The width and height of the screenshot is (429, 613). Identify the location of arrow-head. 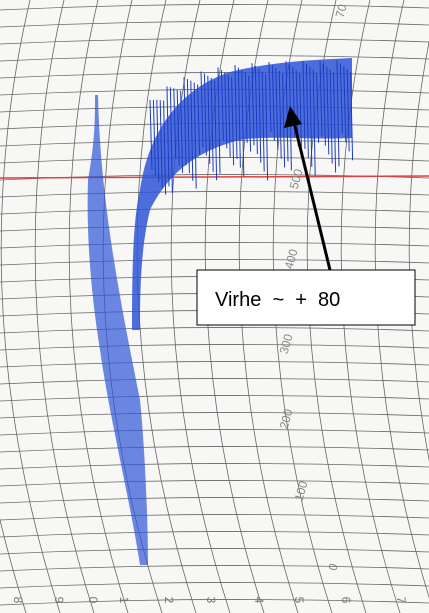
(293, 117).